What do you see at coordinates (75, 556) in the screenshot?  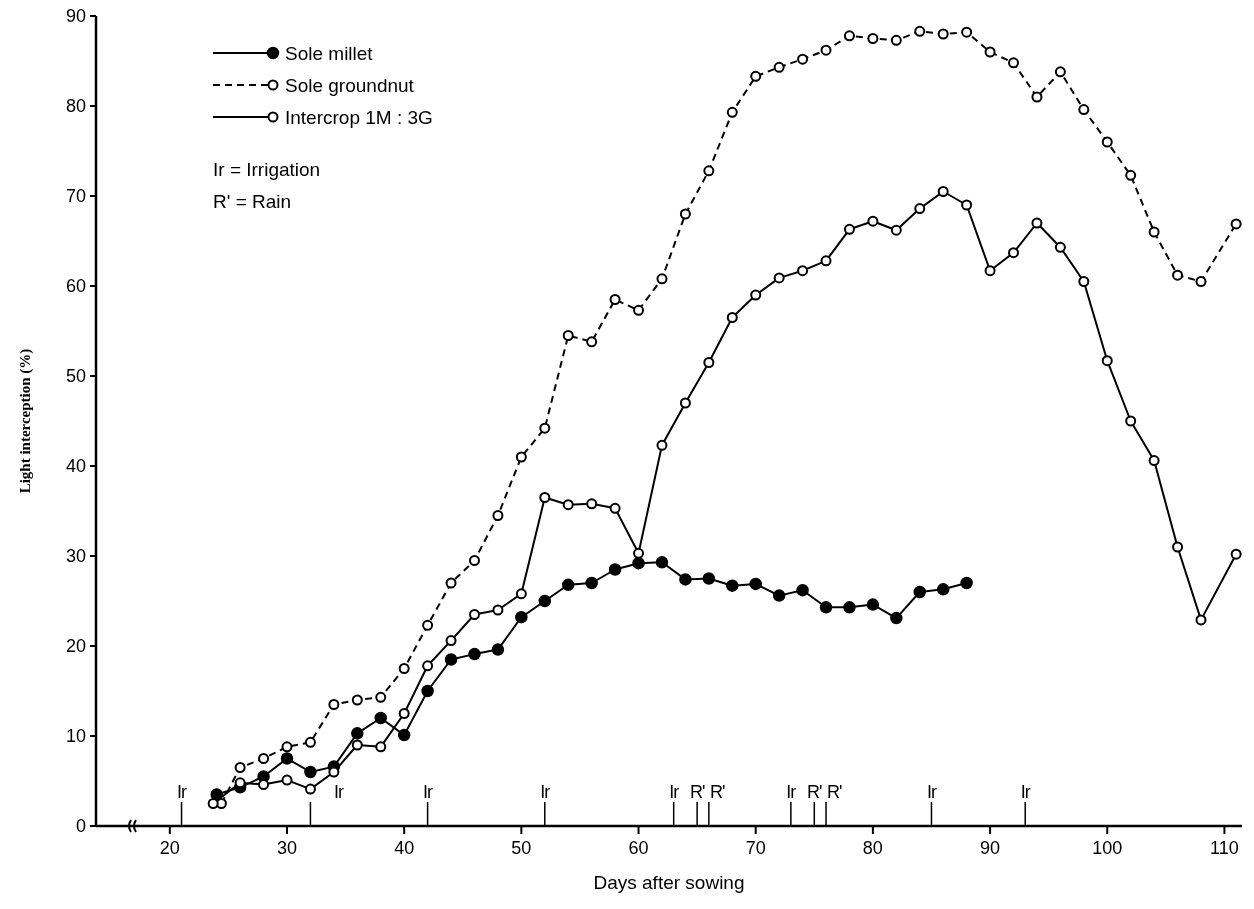 I see `y-tick-label: 30` at bounding box center [75, 556].